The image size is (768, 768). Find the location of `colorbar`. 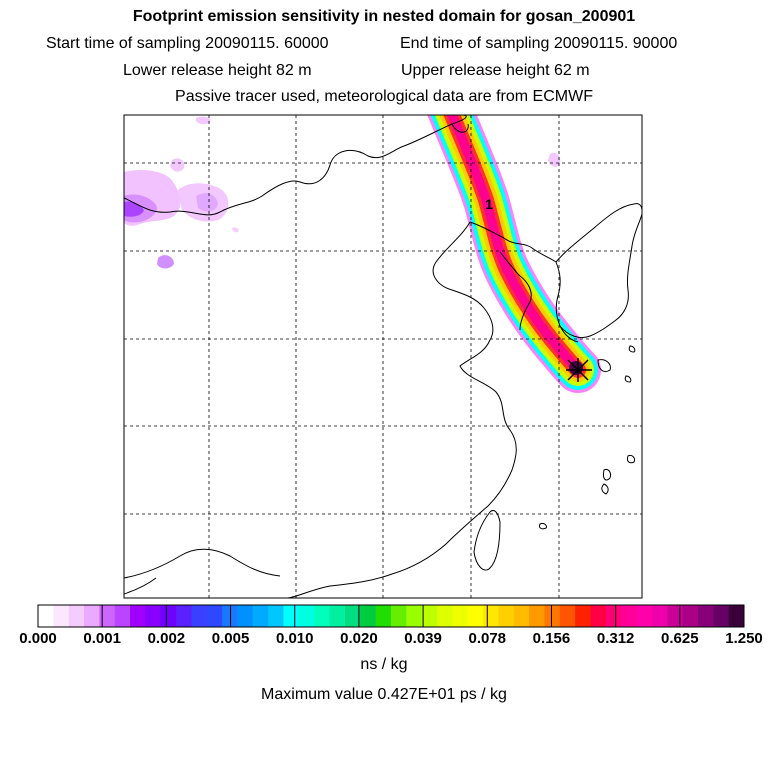

colorbar is located at coordinates (391, 616).